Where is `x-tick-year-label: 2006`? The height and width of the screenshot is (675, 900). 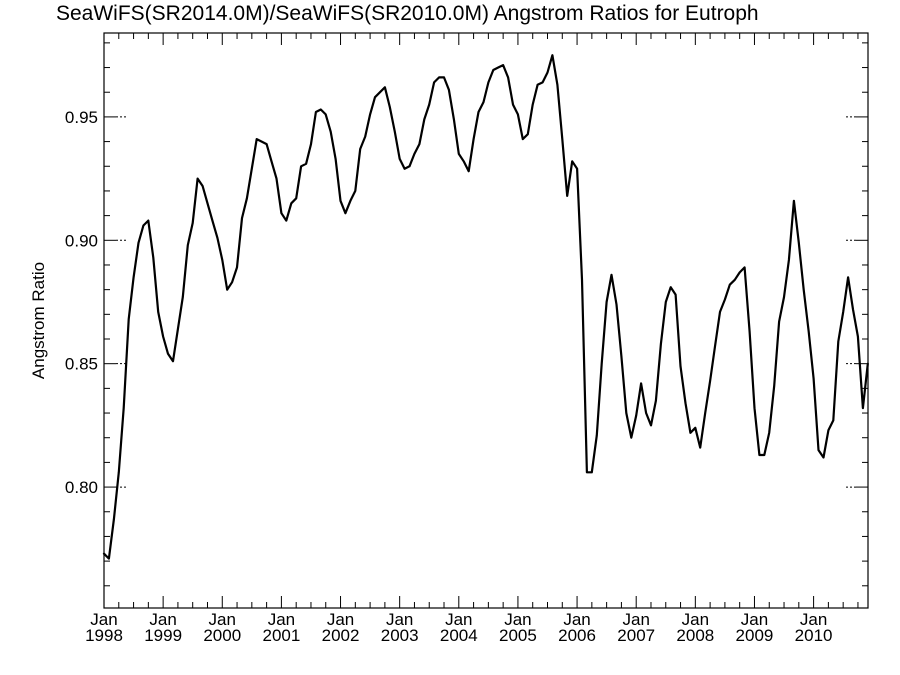
x-tick-year-label: 2006 is located at coordinates (577, 635).